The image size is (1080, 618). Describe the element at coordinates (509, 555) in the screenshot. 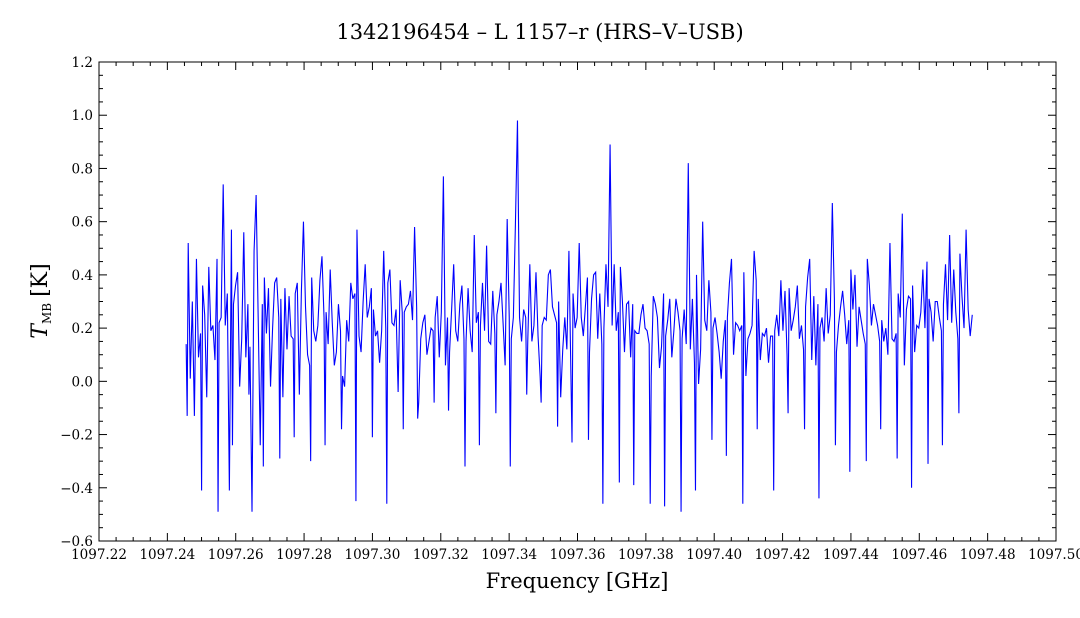

I see `x-tick-label: 1097.34` at that location.